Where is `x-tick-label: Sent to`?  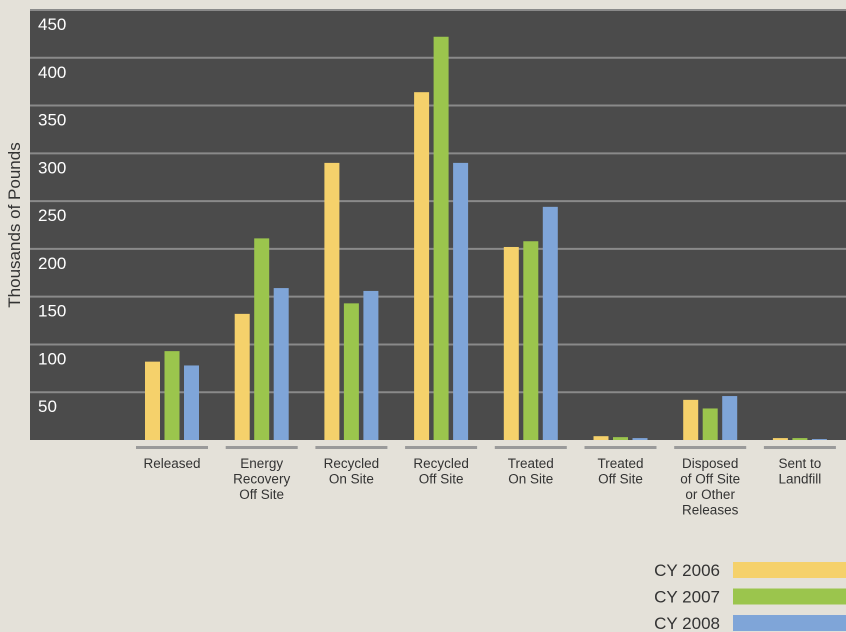
x-tick-label: Sent to is located at coordinates (800, 463).